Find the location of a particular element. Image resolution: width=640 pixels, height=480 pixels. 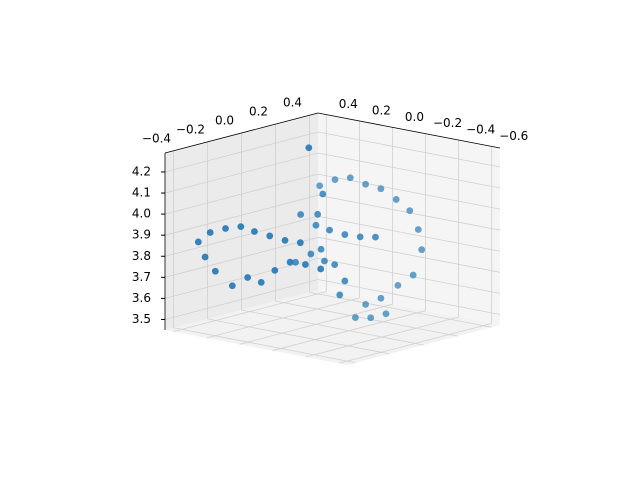

z-tick-label: 3.8 is located at coordinates (141, 256).